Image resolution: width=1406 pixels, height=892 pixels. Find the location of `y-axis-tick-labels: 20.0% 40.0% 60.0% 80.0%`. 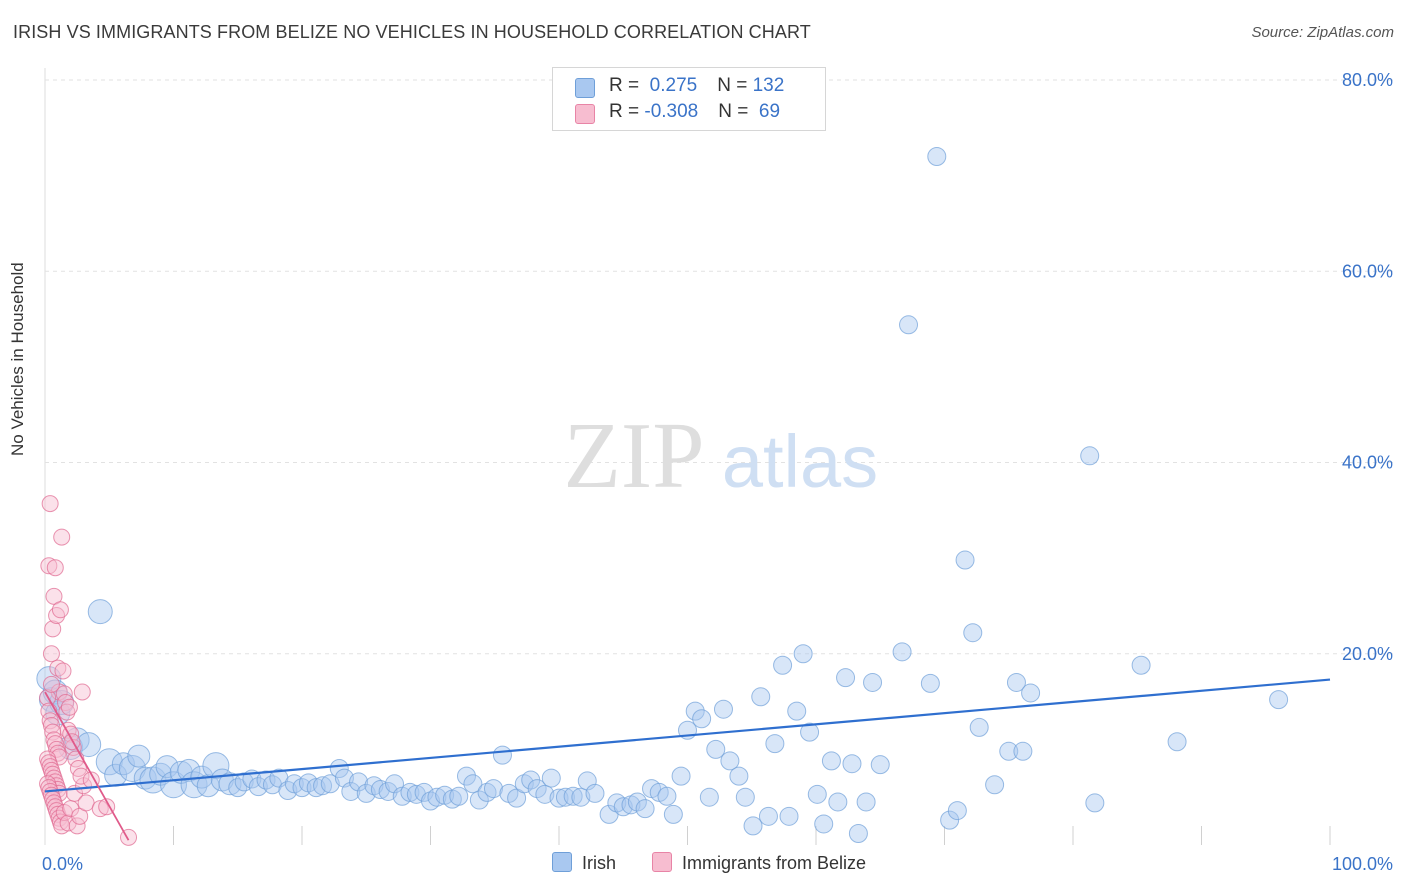

y-axis-tick-labels: 20.0% 40.0% 60.0% 80.0% is located at coordinates (1367, 367).